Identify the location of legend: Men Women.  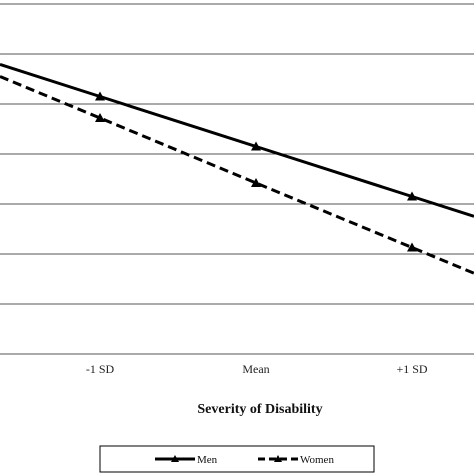
(237, 459).